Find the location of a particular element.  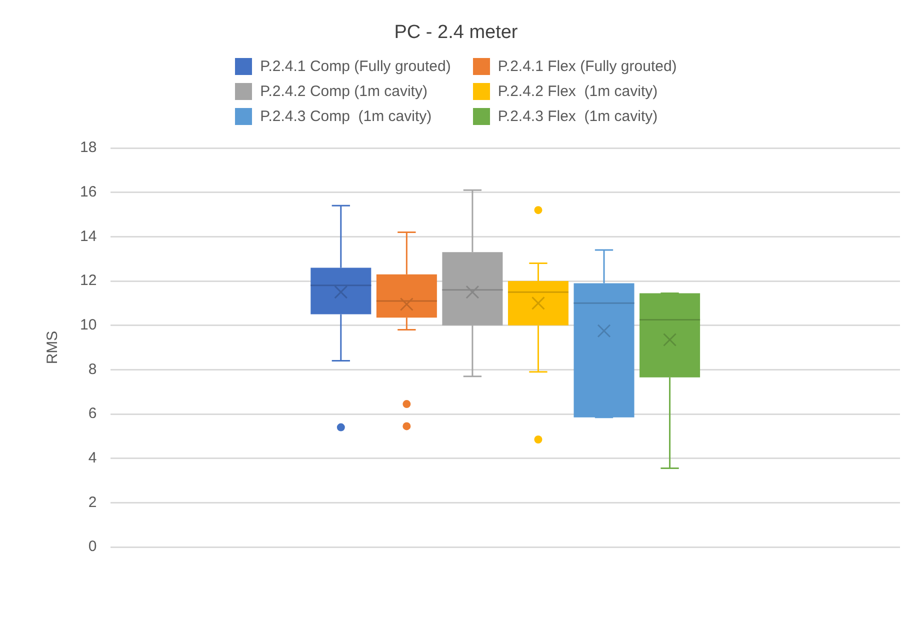

y-axis-title: RMS is located at coordinates (53, 347).